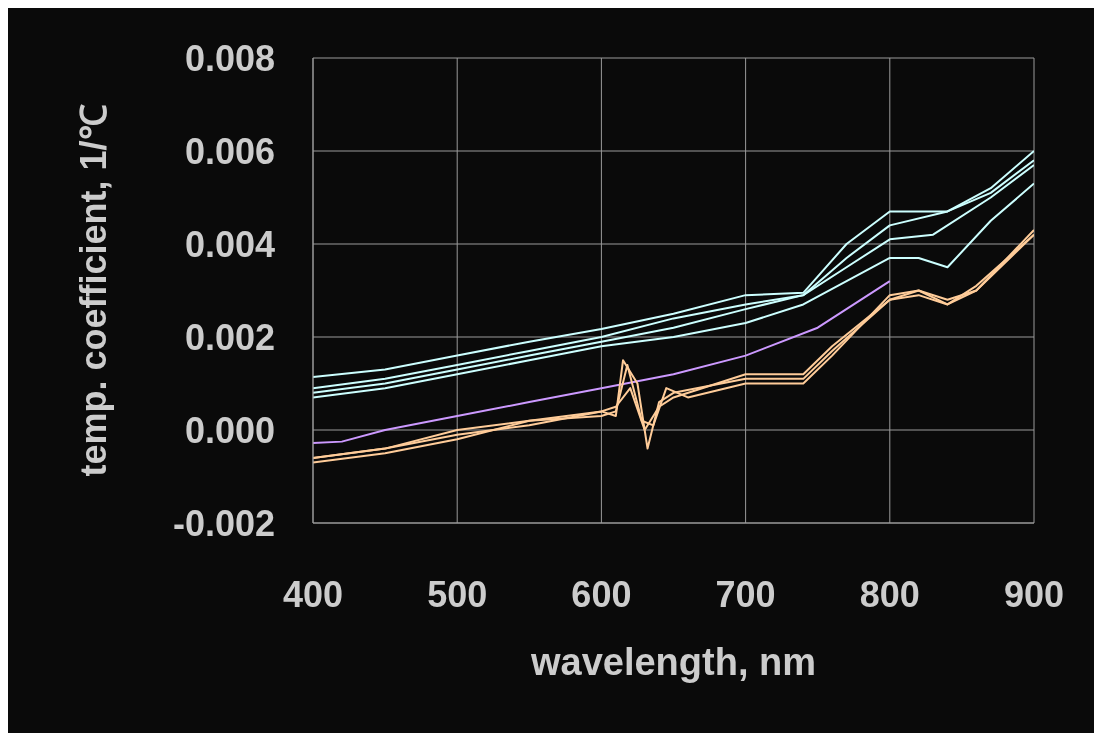 The image size is (1102, 741). I want to click on x-tick-label: 900, so click(1034, 594).